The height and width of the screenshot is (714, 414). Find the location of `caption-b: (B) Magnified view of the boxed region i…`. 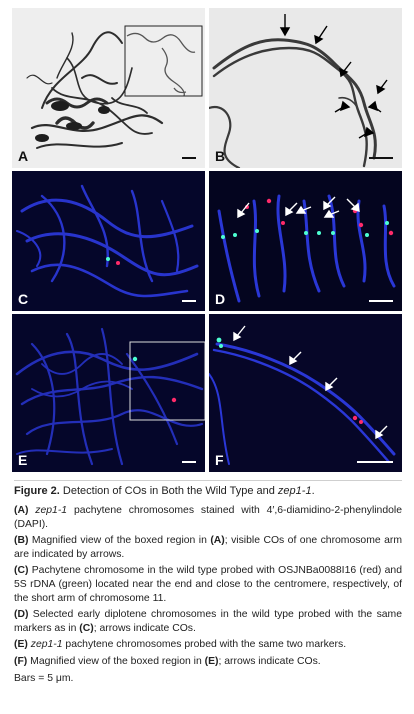

caption-b: (B) Magnified view of the boxed region i… is located at coordinates (208, 547).